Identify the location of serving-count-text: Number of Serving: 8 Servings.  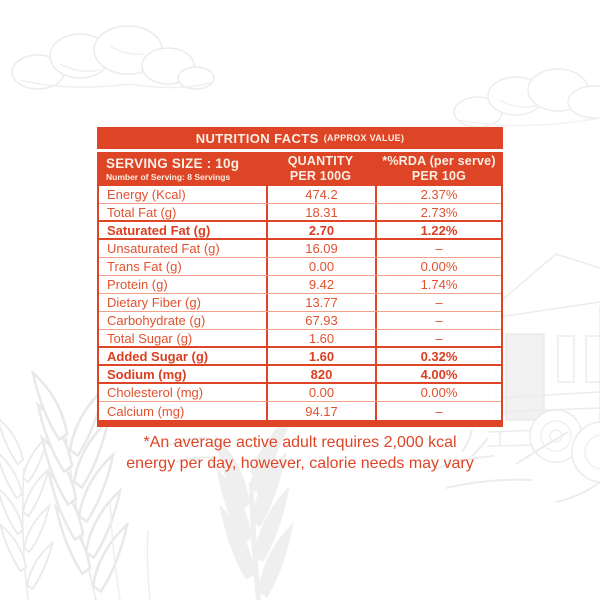
(168, 177).